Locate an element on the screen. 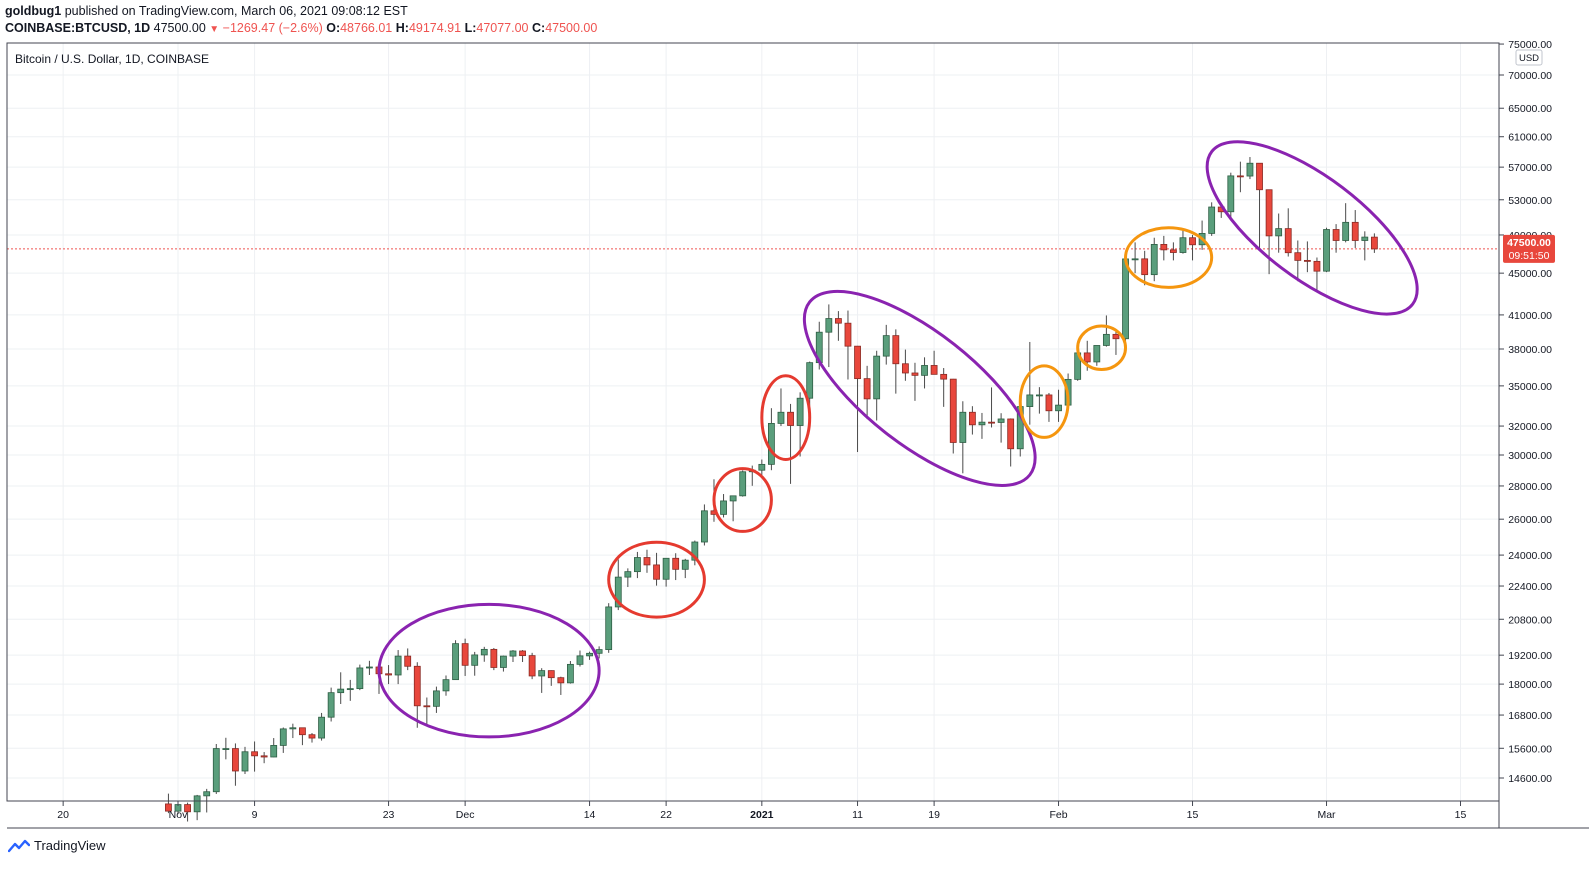 This screenshot has width=1589, height=877. annotation-ellipse-red is located at coordinates (656, 579).